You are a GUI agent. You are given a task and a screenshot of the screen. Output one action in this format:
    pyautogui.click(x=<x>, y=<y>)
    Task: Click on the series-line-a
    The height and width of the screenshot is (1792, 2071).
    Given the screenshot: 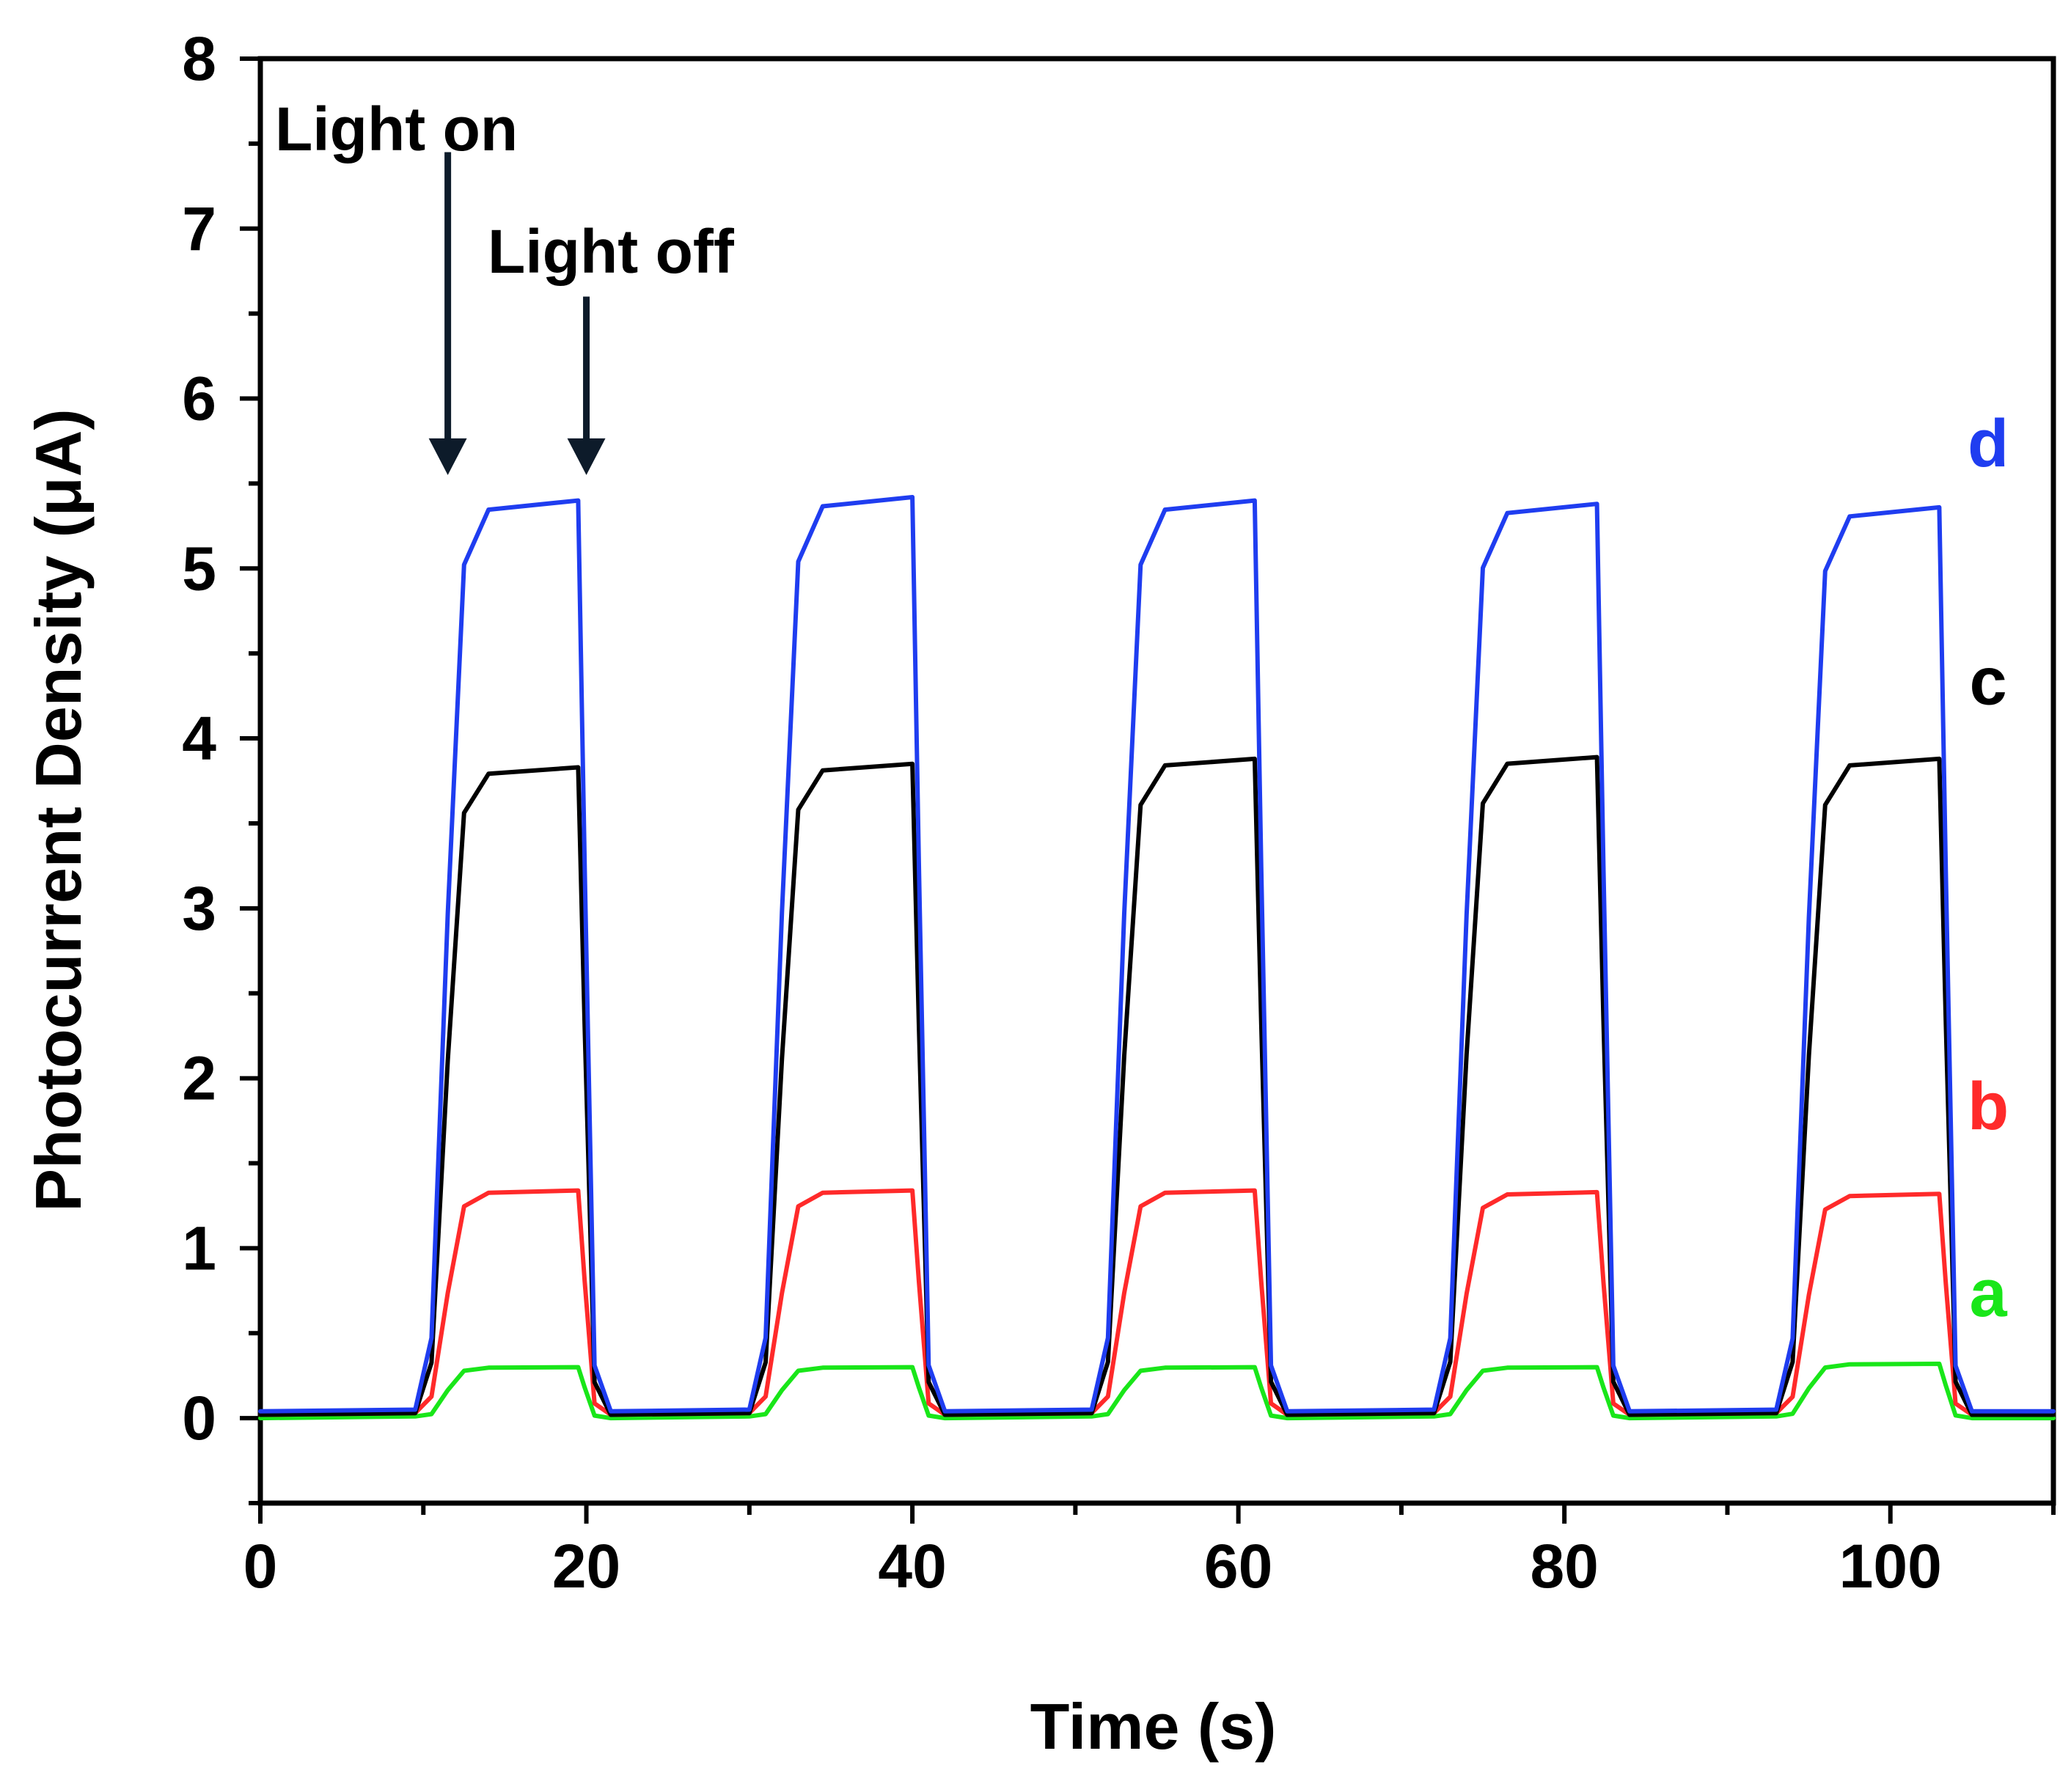 What is the action you would take?
    pyautogui.click(x=1157, y=1391)
    